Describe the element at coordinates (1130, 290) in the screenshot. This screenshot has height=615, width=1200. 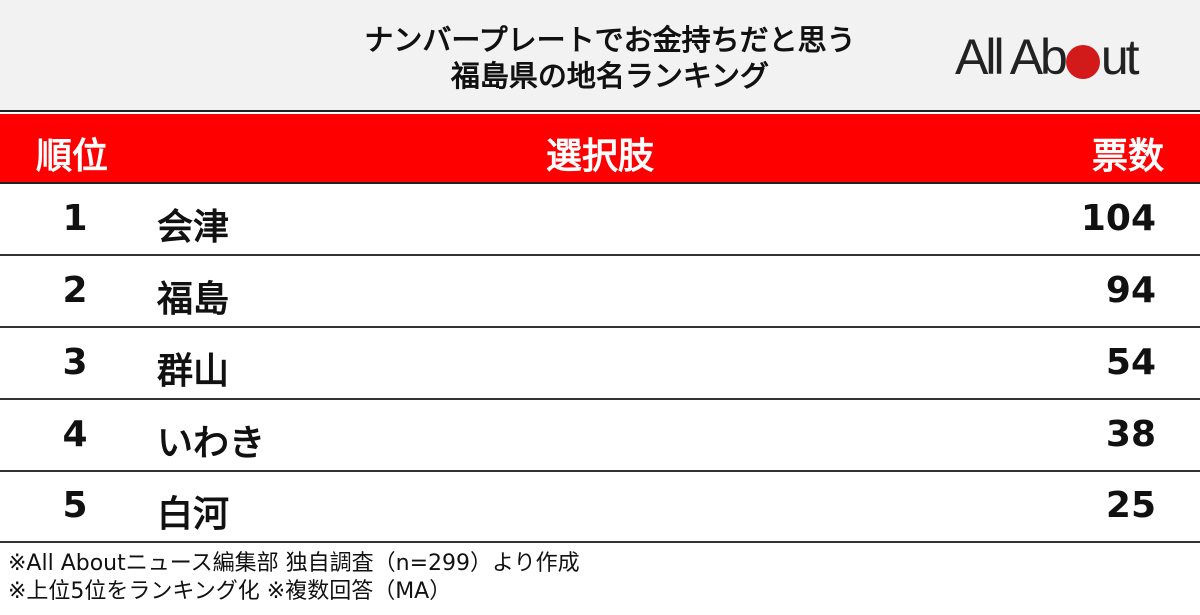
I see `vote-count: 94` at that location.